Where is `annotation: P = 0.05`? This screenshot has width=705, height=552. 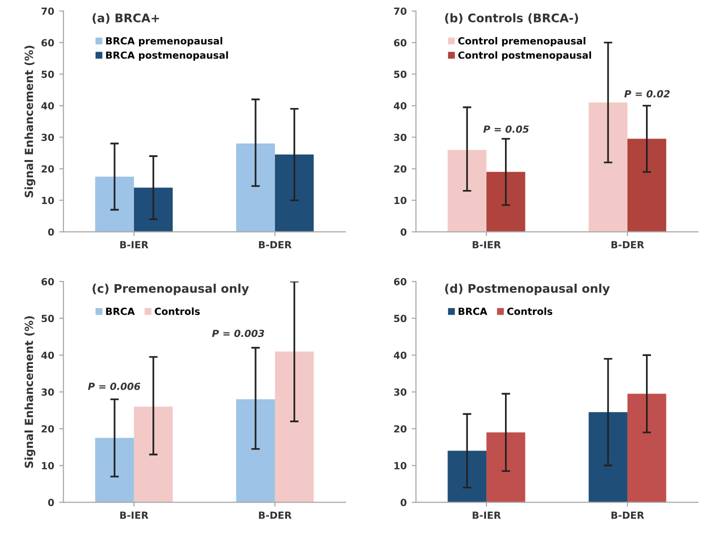
annotation: P = 0.05 is located at coordinates (506, 129).